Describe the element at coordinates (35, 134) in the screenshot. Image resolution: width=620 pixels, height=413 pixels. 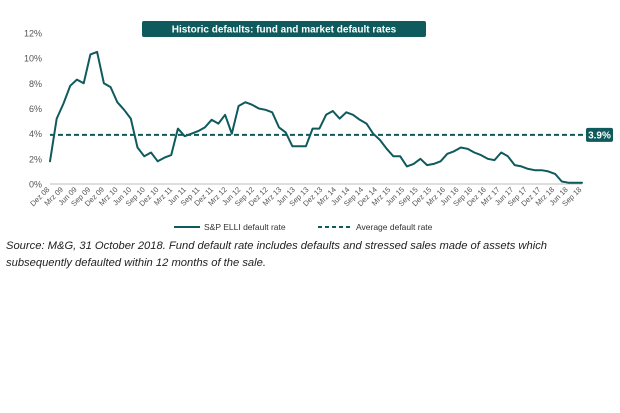
I see `y-tick-label: 4%` at that location.